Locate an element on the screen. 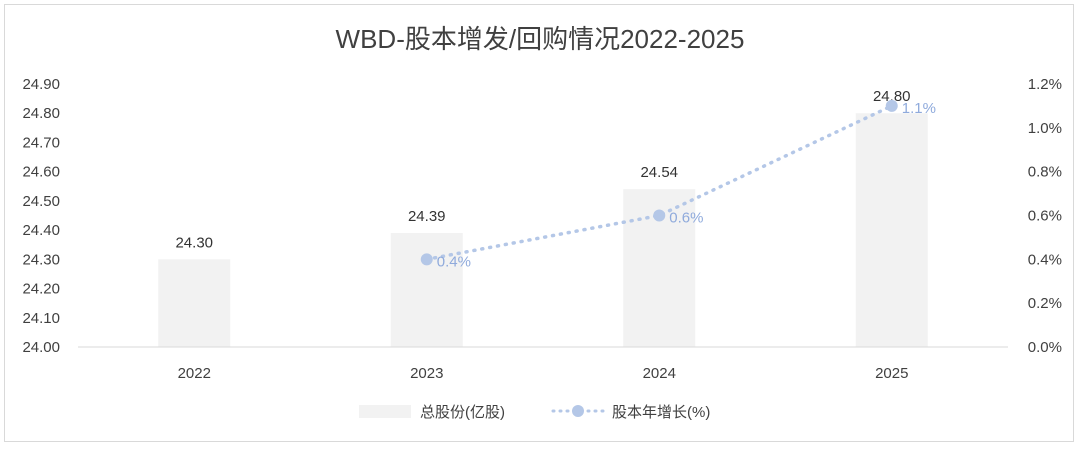 The height and width of the screenshot is (449, 1080). left-tick-label: 24.00 is located at coordinates (41, 347).